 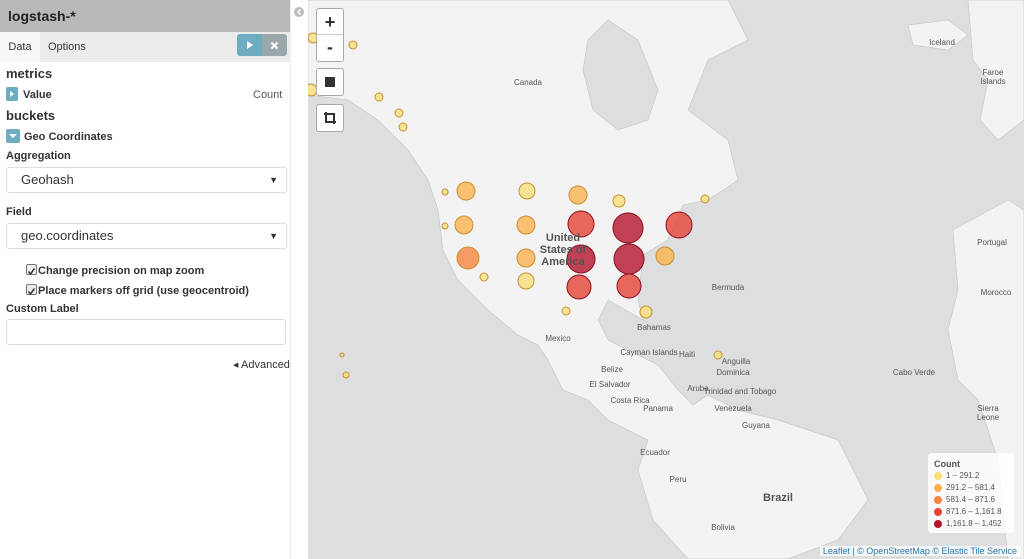 I want to click on zoom-in: +, so click(x=330, y=22).